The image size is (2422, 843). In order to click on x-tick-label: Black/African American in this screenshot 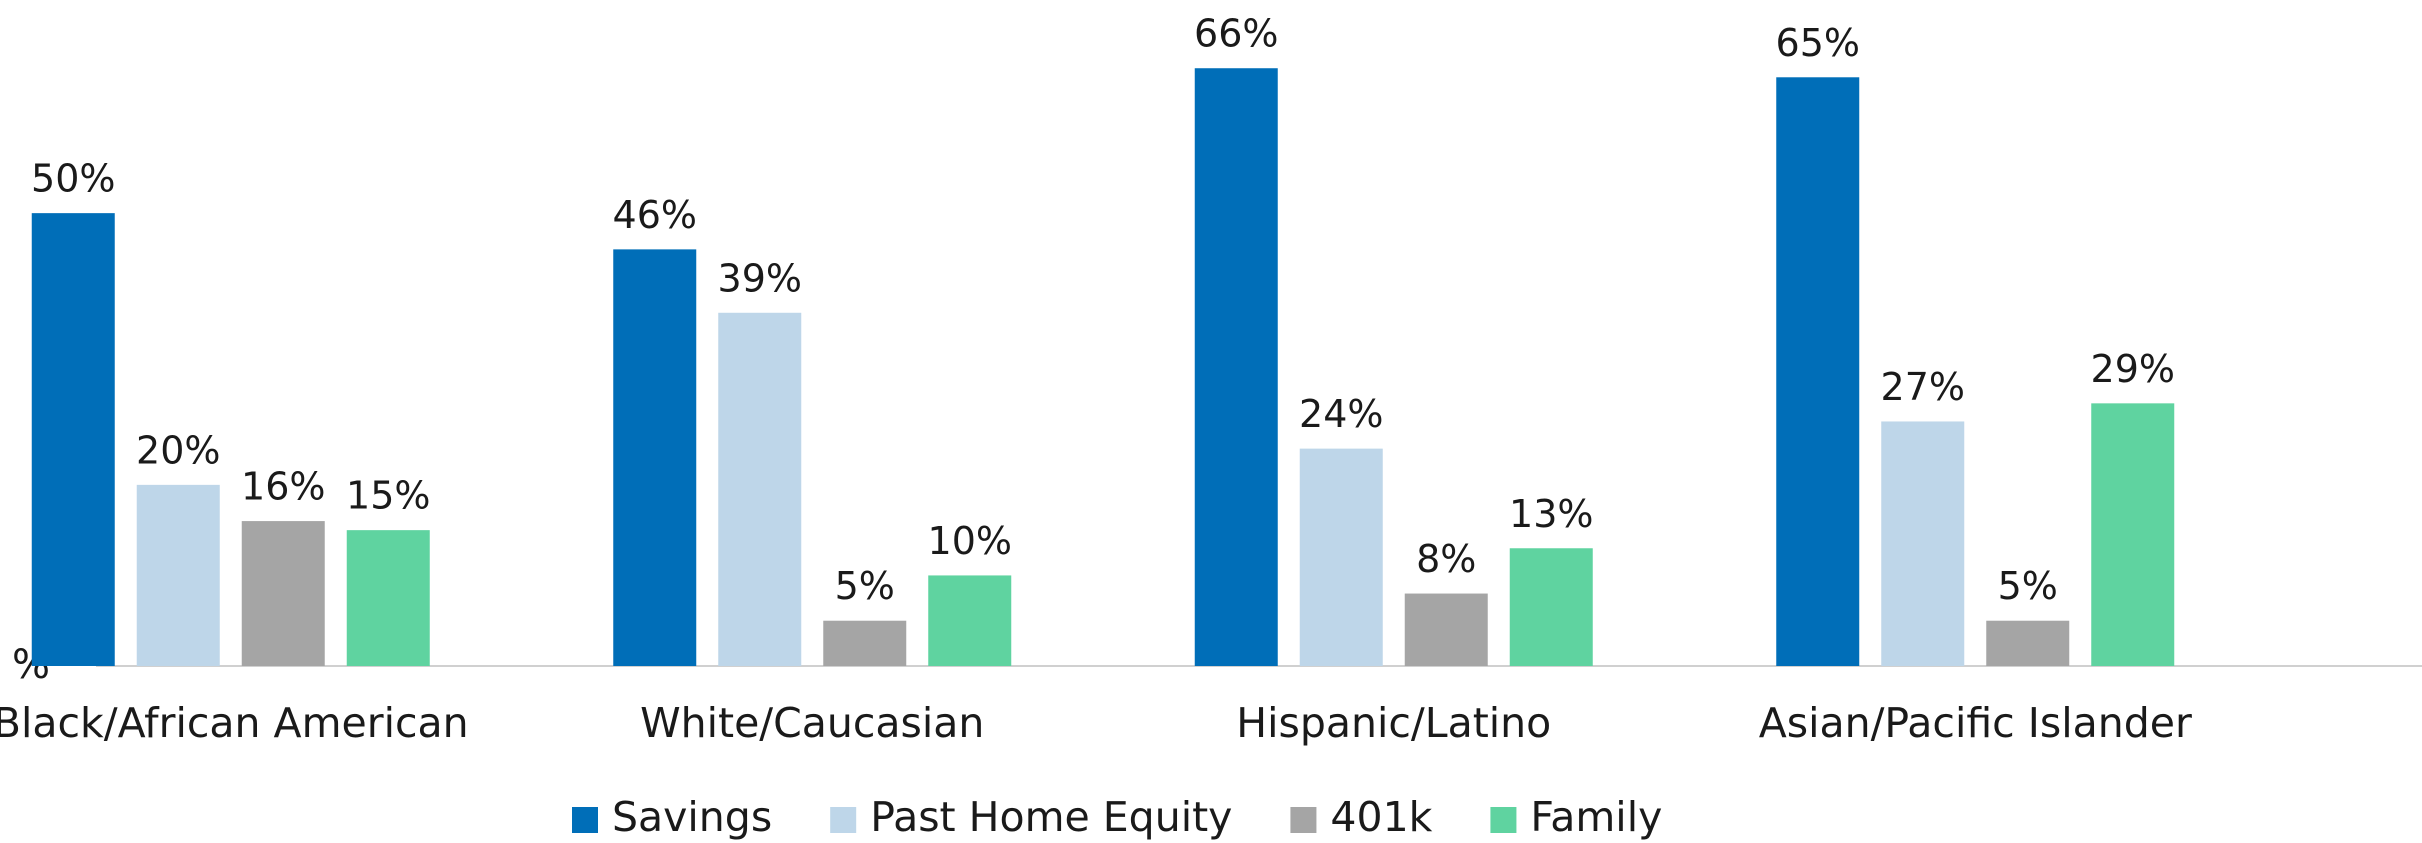, I will do `click(234, 723)`.